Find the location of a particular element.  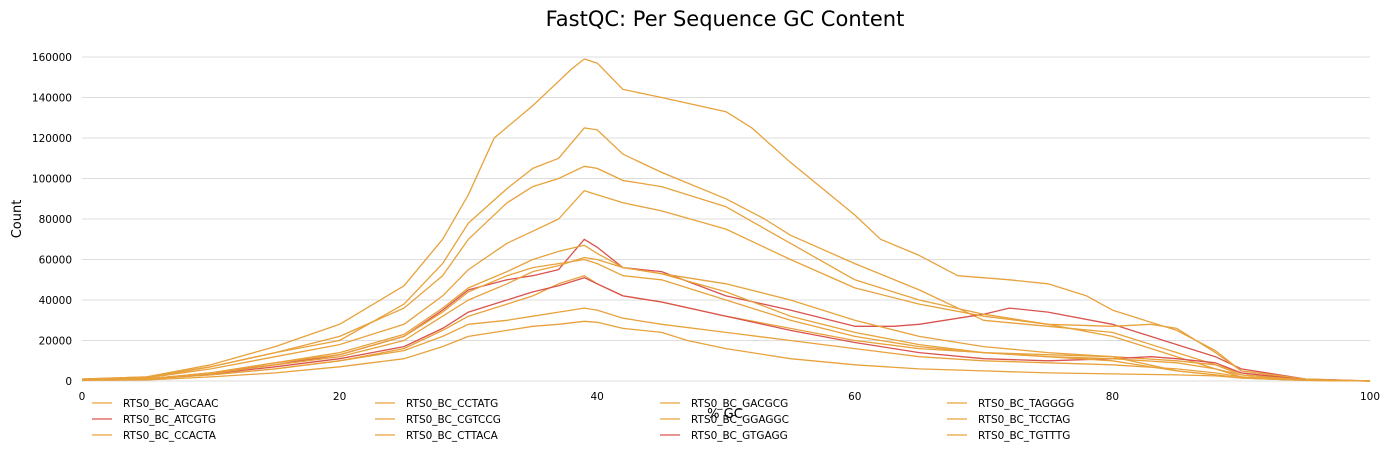

x-axis-ticks: 0 20 40 60 80 100 is located at coordinates (729, 397).